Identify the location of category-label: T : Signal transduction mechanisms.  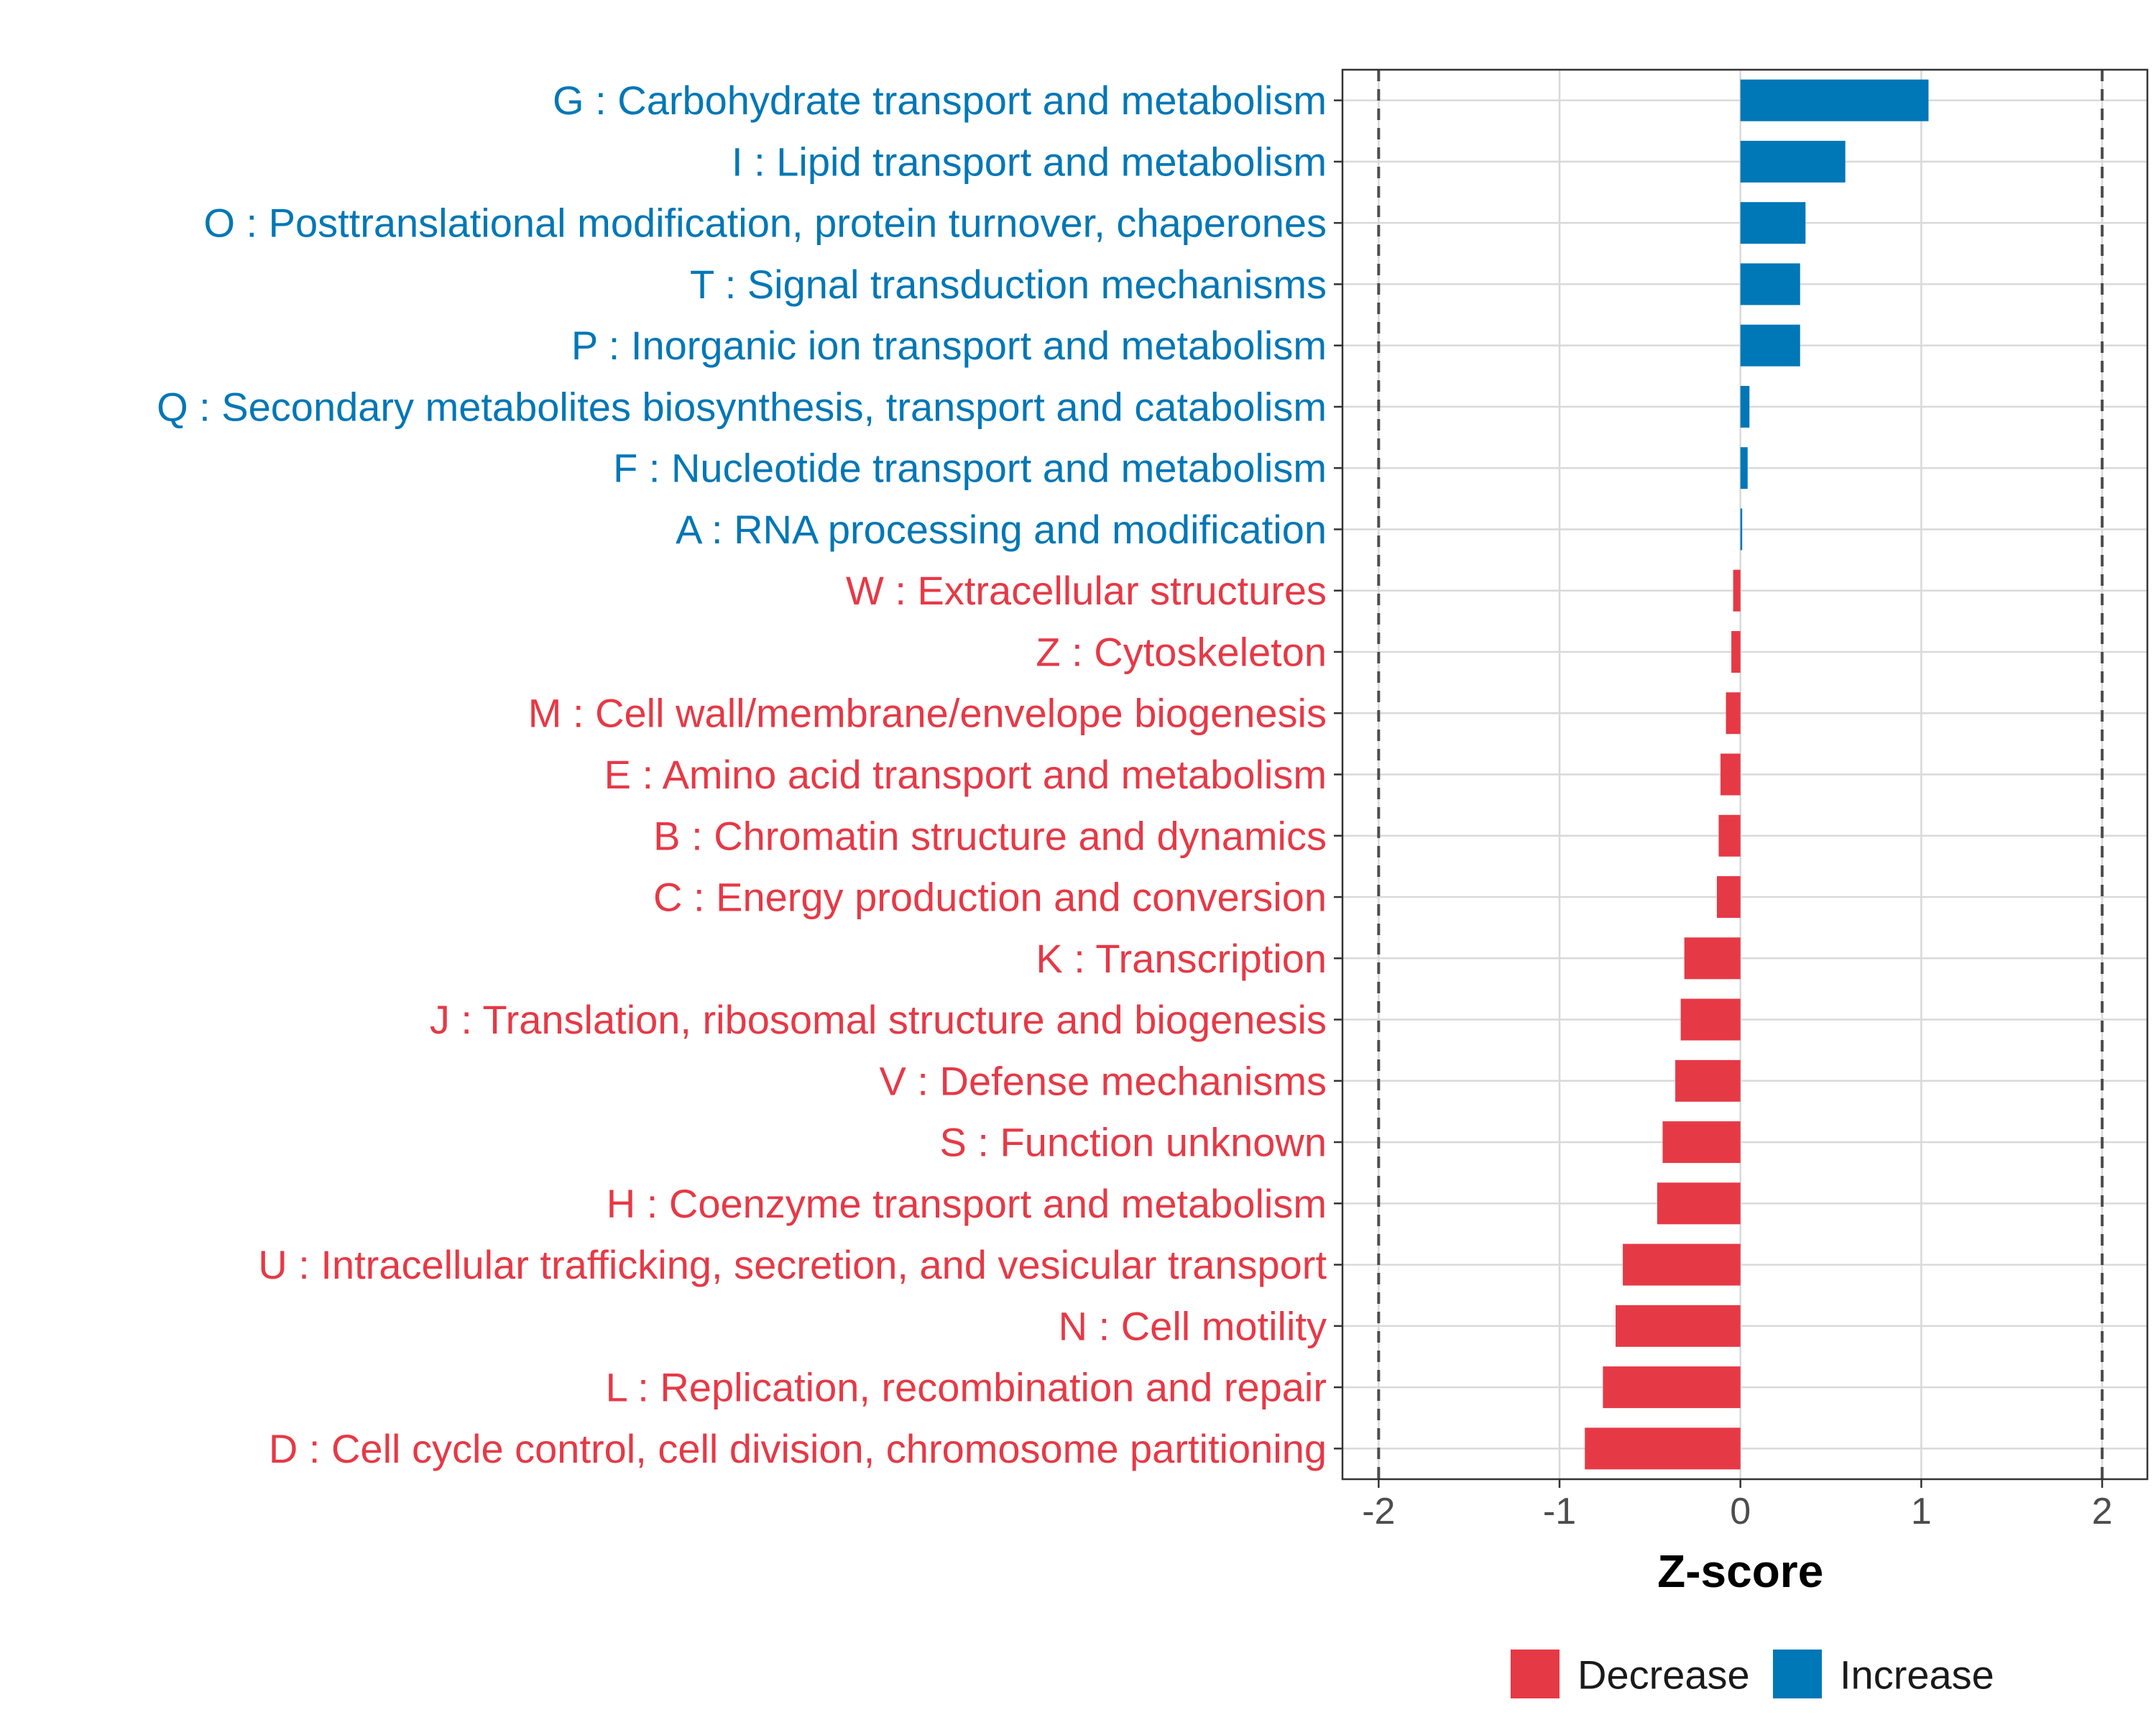
(1008, 284).